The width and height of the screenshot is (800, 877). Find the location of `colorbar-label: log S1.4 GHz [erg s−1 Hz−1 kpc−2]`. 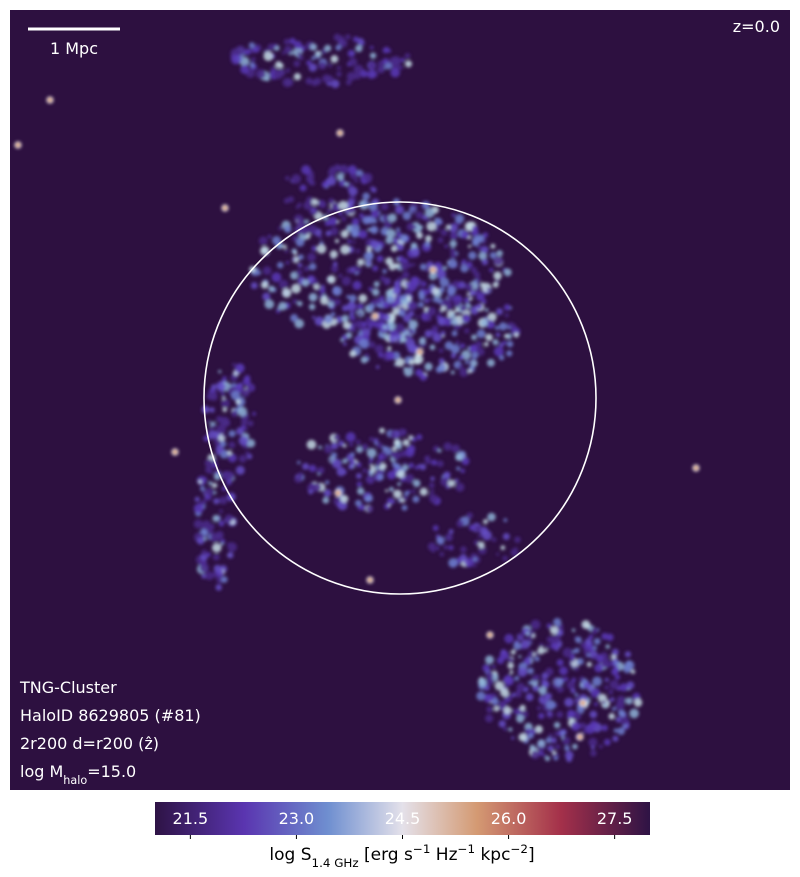

colorbar-label: log S1.4 GHz [erg s−1 Hz−1 kpc−2] is located at coordinates (401, 856).